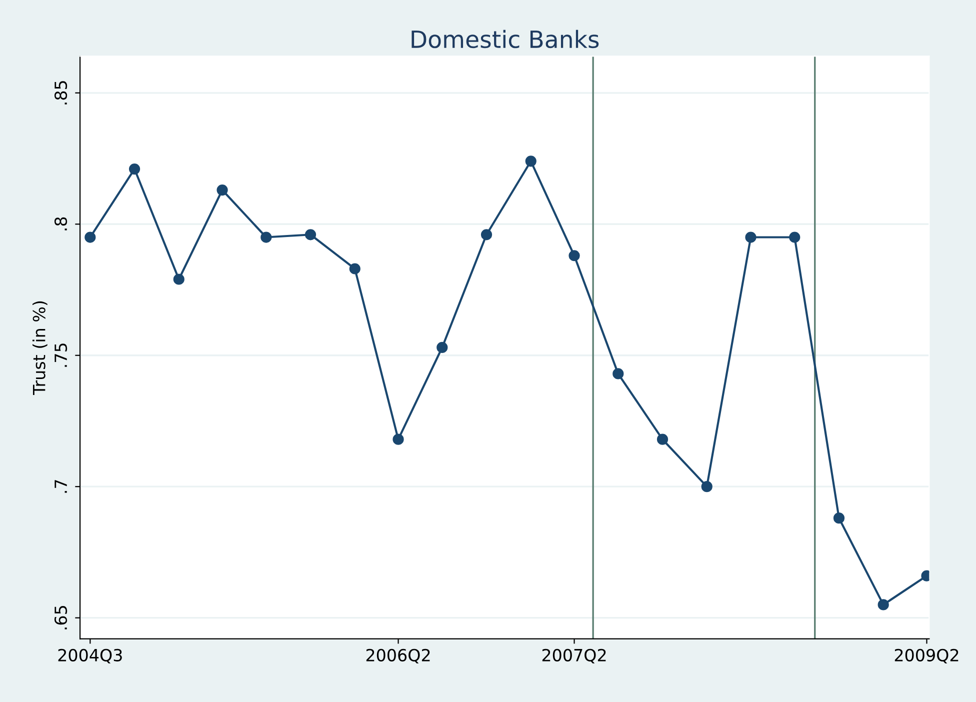 This screenshot has width=976, height=702. Describe the element at coordinates (505, 39) in the screenshot. I see `chart-title: Domestic Banks` at that location.